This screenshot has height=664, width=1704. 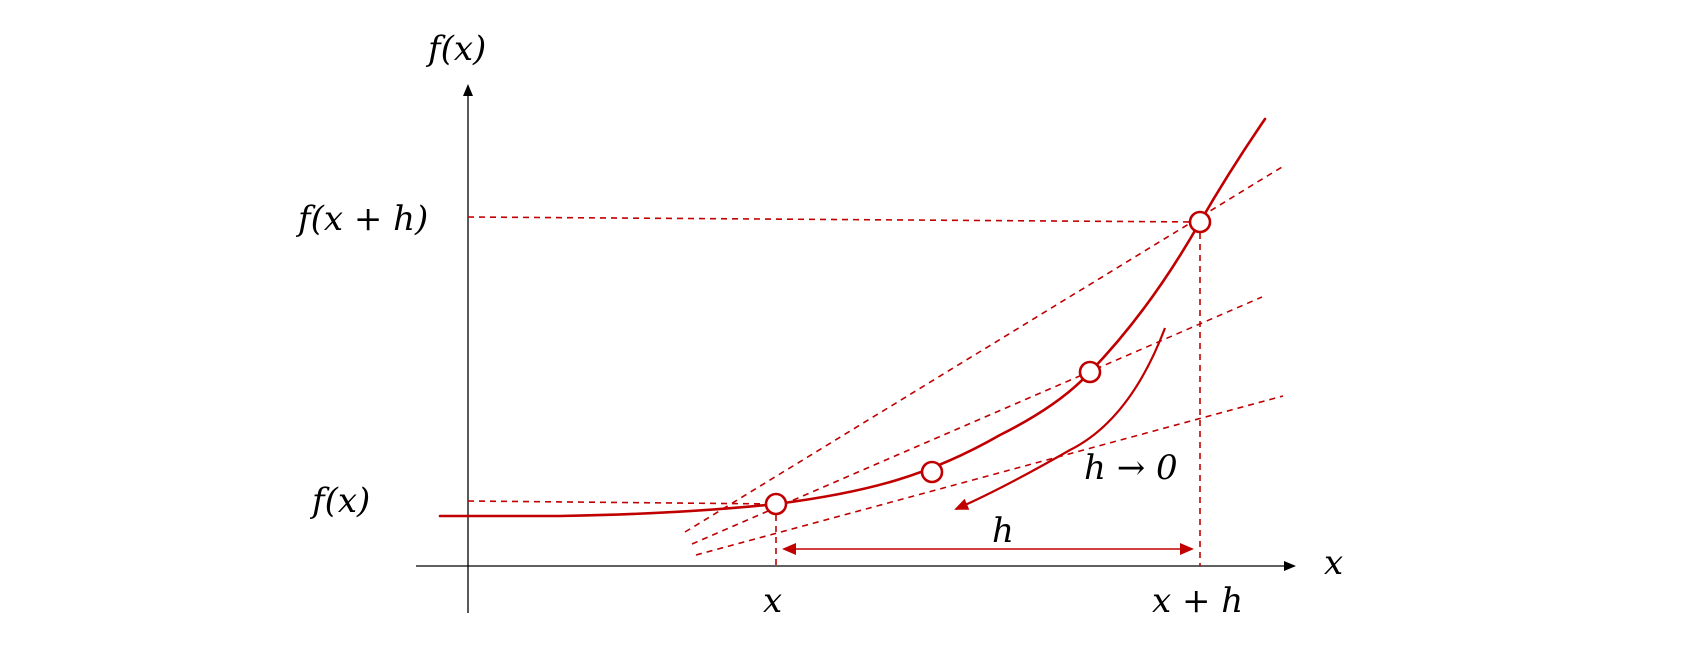 What do you see at coordinates (776, 504) in the screenshot?
I see `point-x` at bounding box center [776, 504].